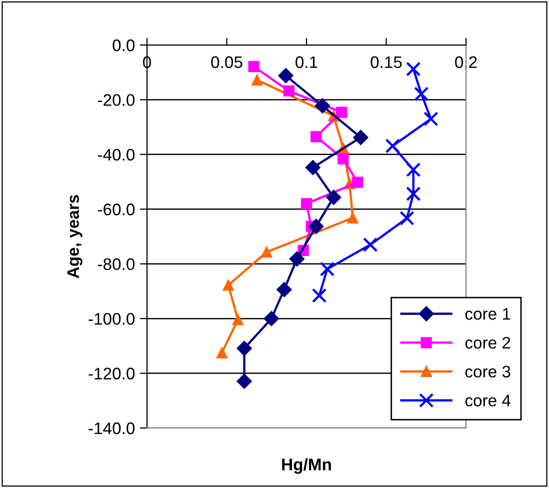  I want to click on legend-label: core 4, so click(487, 400).